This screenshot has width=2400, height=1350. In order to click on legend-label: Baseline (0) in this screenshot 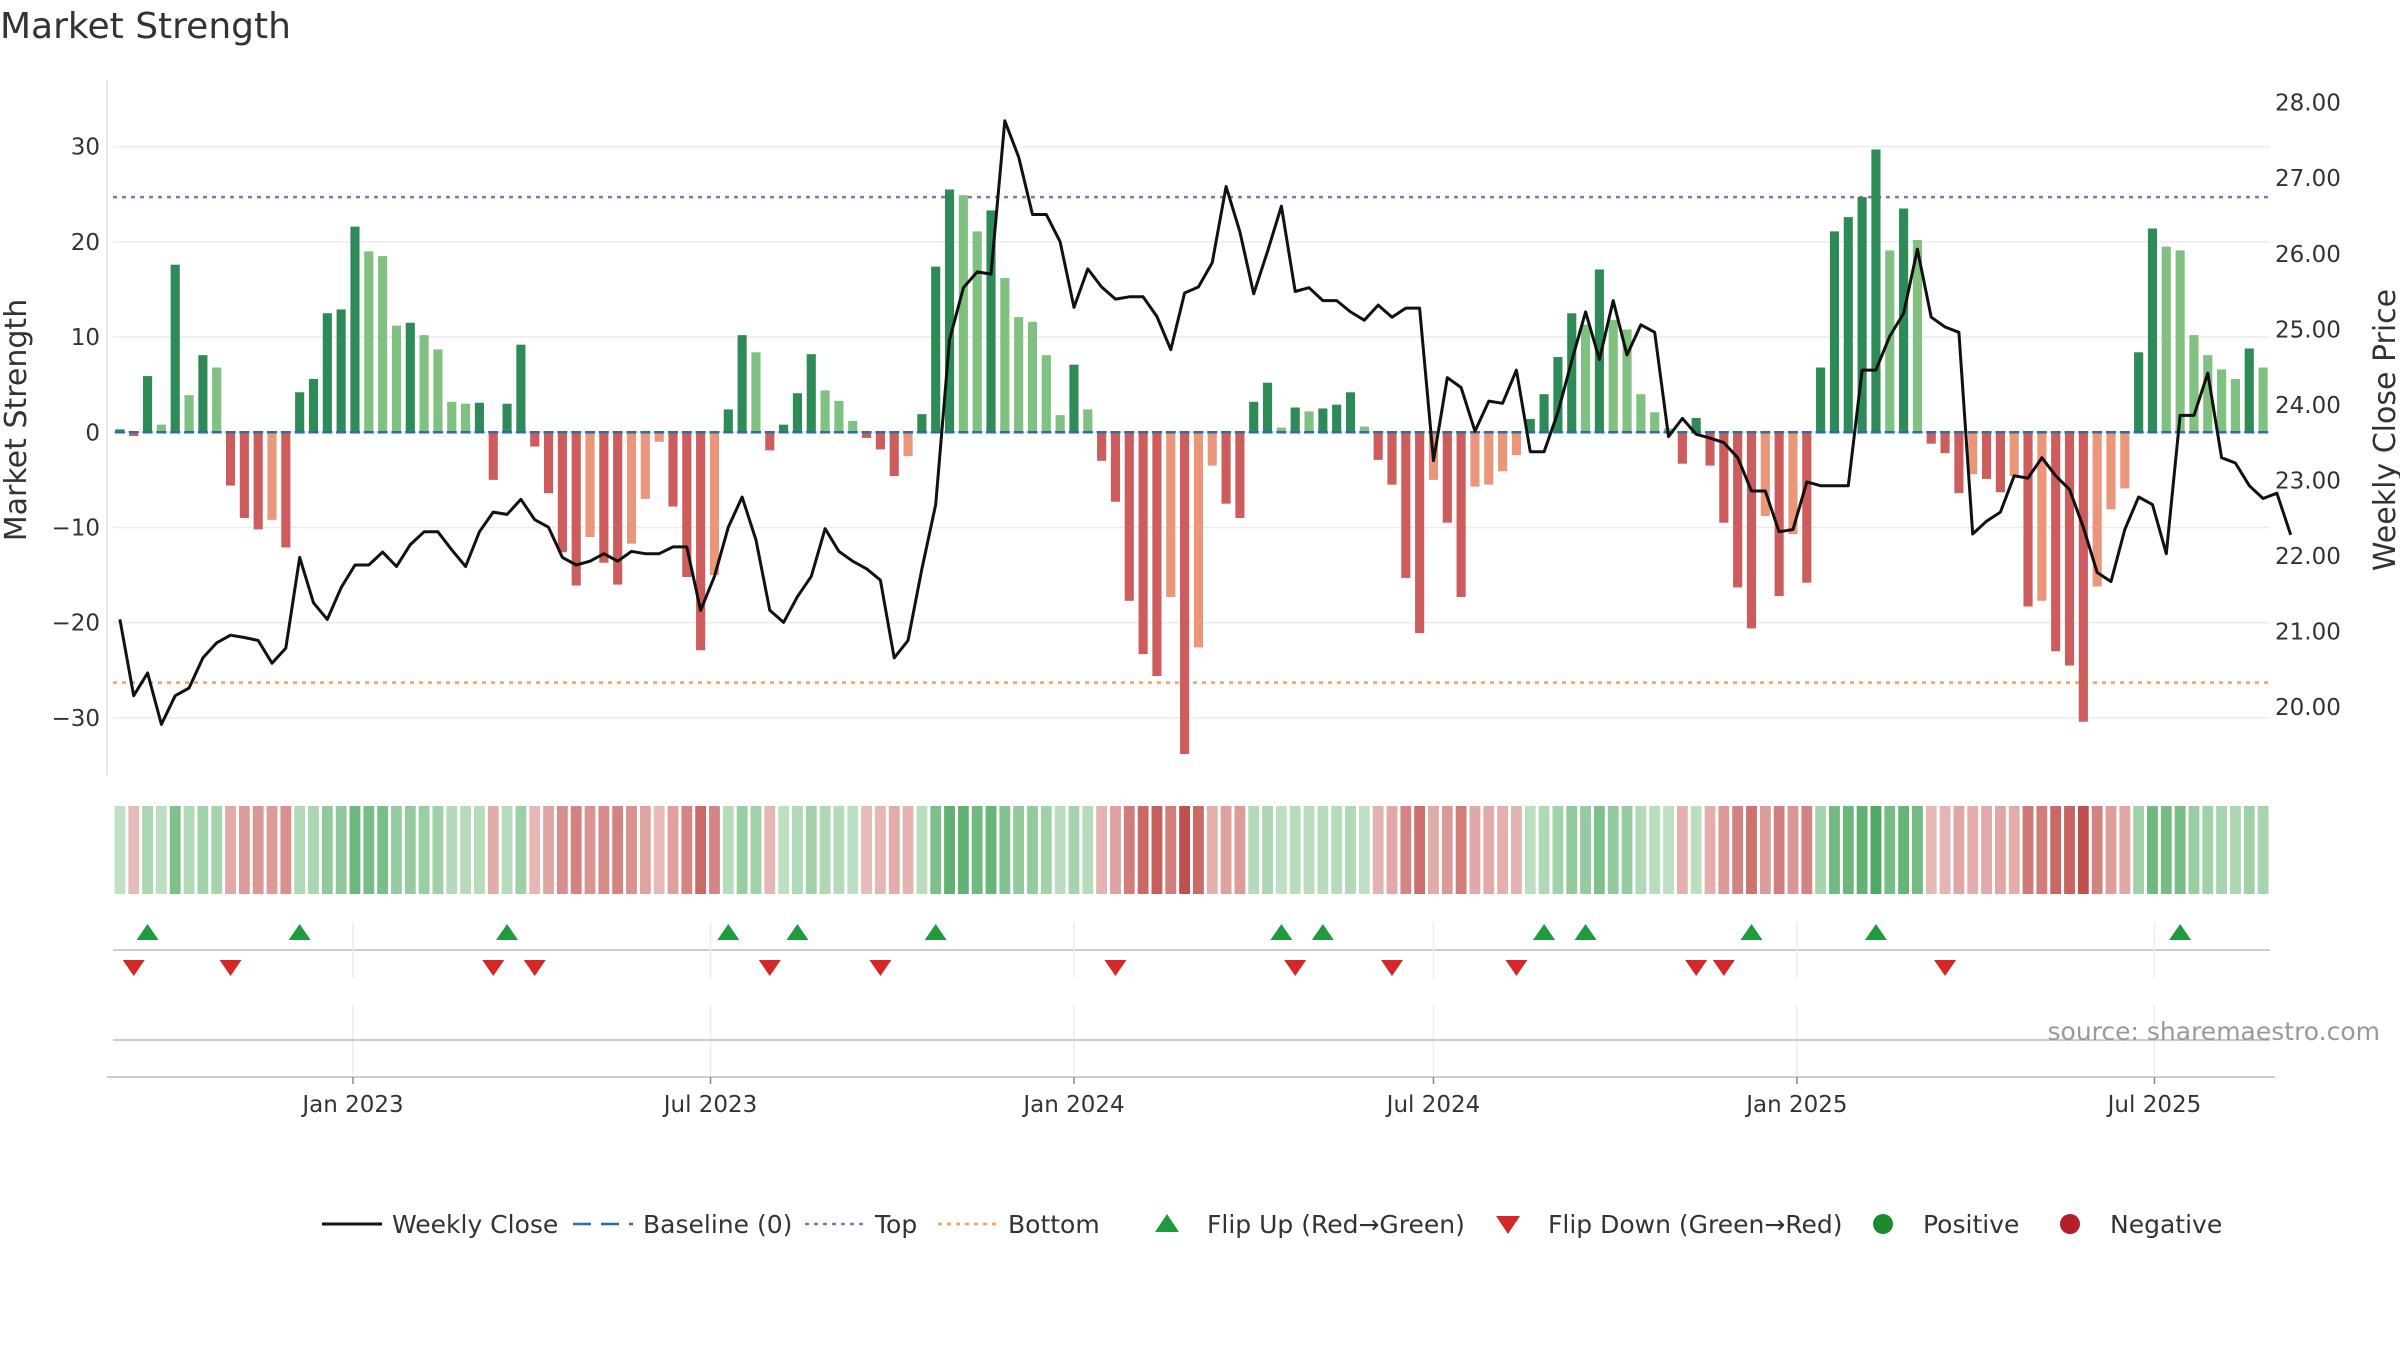, I will do `click(717, 1224)`.